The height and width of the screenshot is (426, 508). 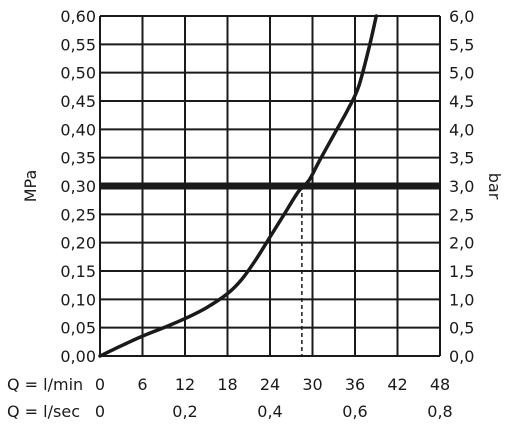 What do you see at coordinates (312, 384) in the screenshot?
I see `x-lmin-tick-label: 30` at bounding box center [312, 384].